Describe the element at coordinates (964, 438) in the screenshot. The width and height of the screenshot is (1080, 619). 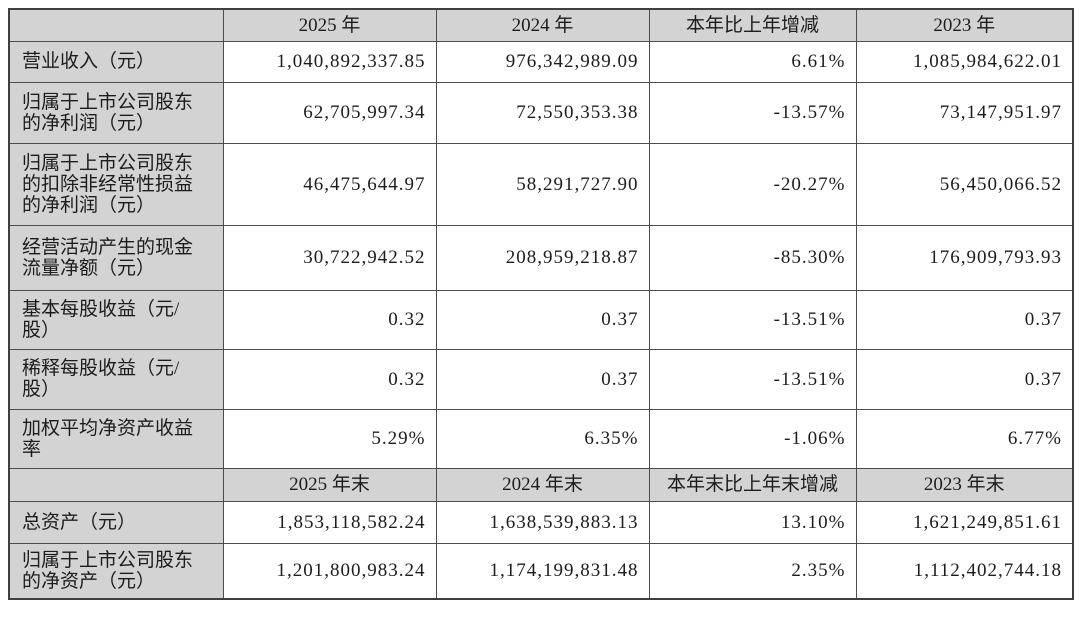
I see `cell-value: 6.77%` at that location.